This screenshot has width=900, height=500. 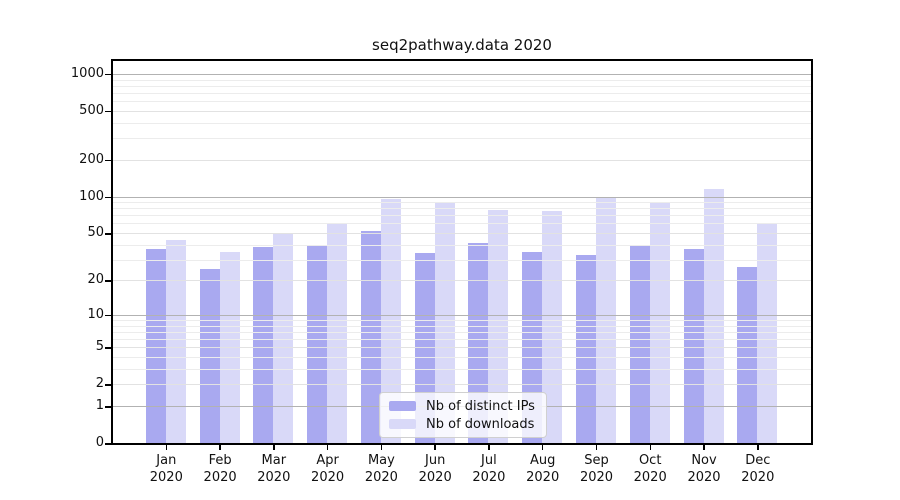 What do you see at coordinates (489, 447) in the screenshot?
I see `x-tick-mark-jul` at bounding box center [489, 447].